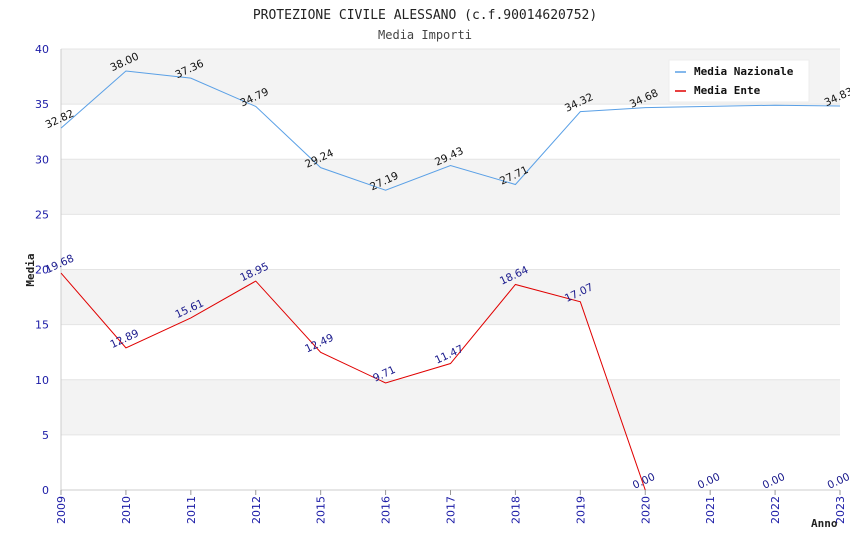  Describe the element at coordinates (45, 490) in the screenshot. I see `y-tick-label: 0` at that location.